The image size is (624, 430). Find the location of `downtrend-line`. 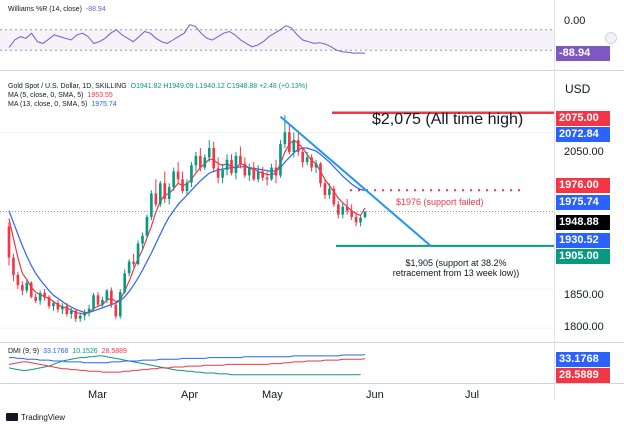

downtrend-line is located at coordinates (356, 181).